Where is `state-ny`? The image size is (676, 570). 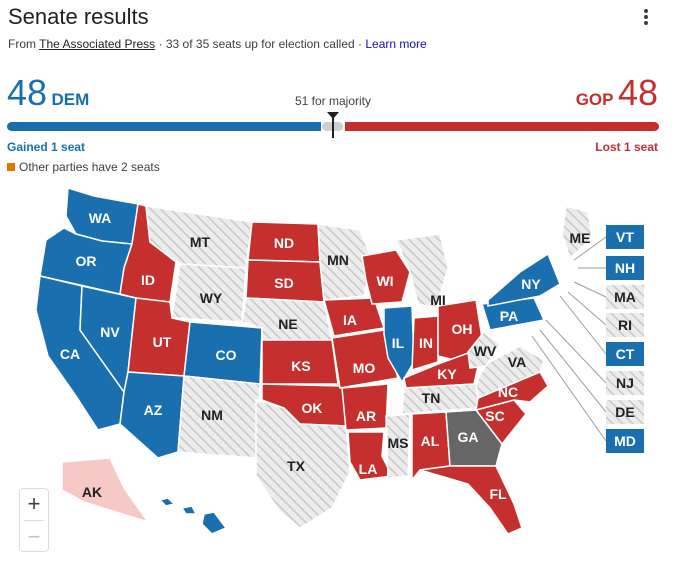 state-ny is located at coordinates (524, 279).